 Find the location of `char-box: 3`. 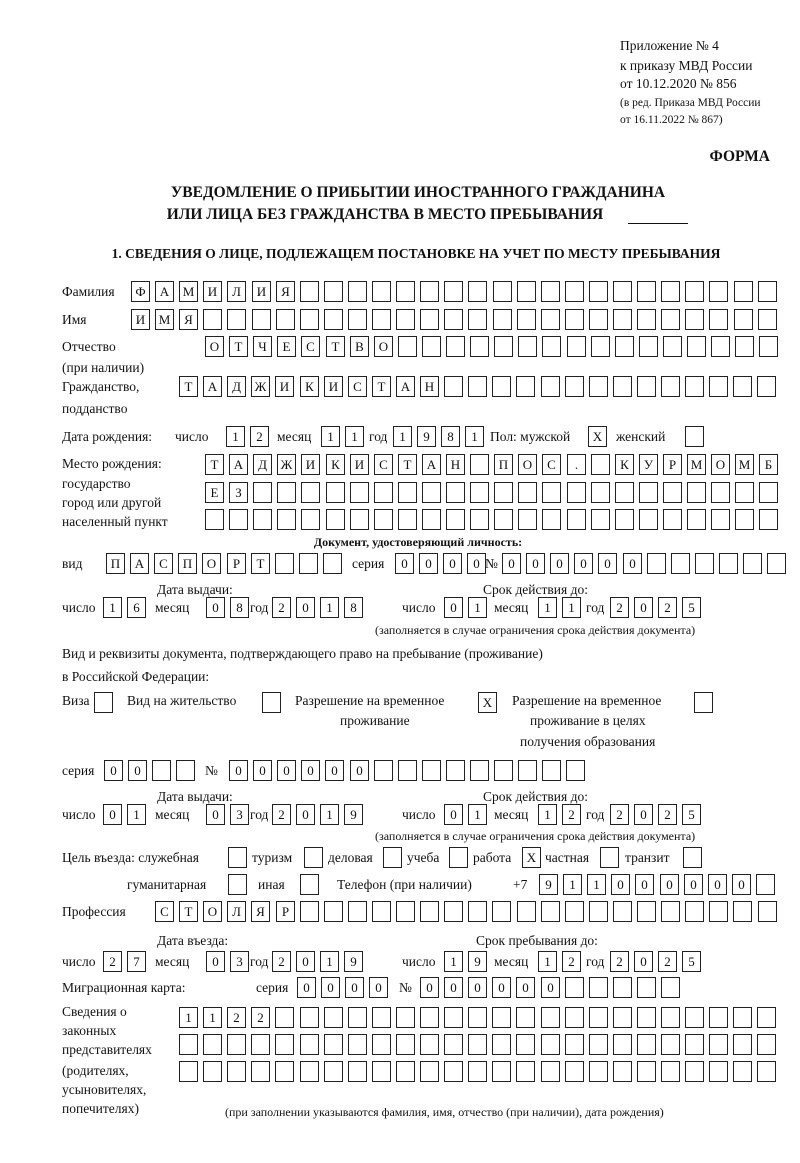

char-box: 3 is located at coordinates (239, 814).